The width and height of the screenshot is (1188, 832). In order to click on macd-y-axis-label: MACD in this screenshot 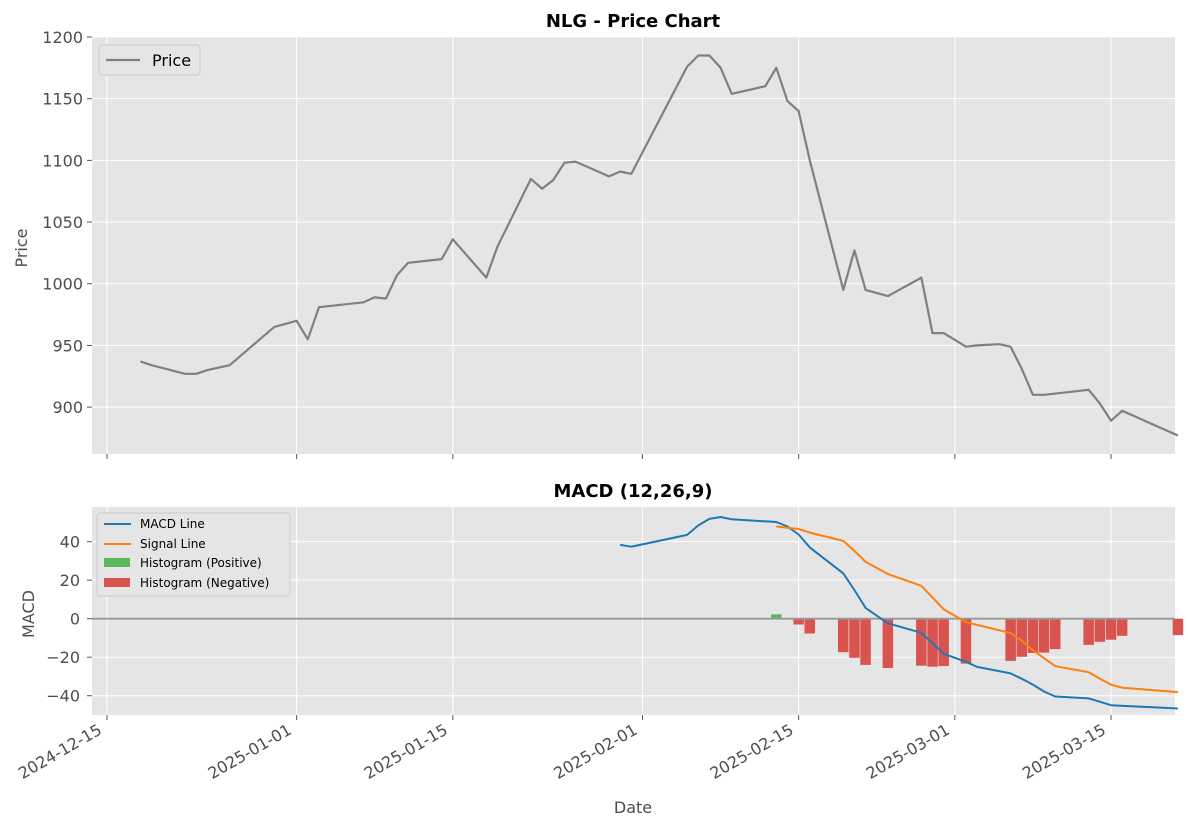, I will do `click(28, 614)`.